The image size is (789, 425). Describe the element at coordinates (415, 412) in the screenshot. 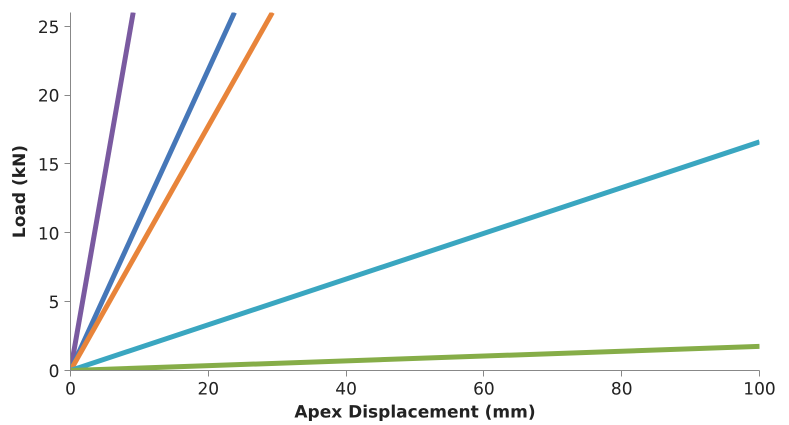

I see `x-axis-title: Apex Displacement (mm)` at that location.